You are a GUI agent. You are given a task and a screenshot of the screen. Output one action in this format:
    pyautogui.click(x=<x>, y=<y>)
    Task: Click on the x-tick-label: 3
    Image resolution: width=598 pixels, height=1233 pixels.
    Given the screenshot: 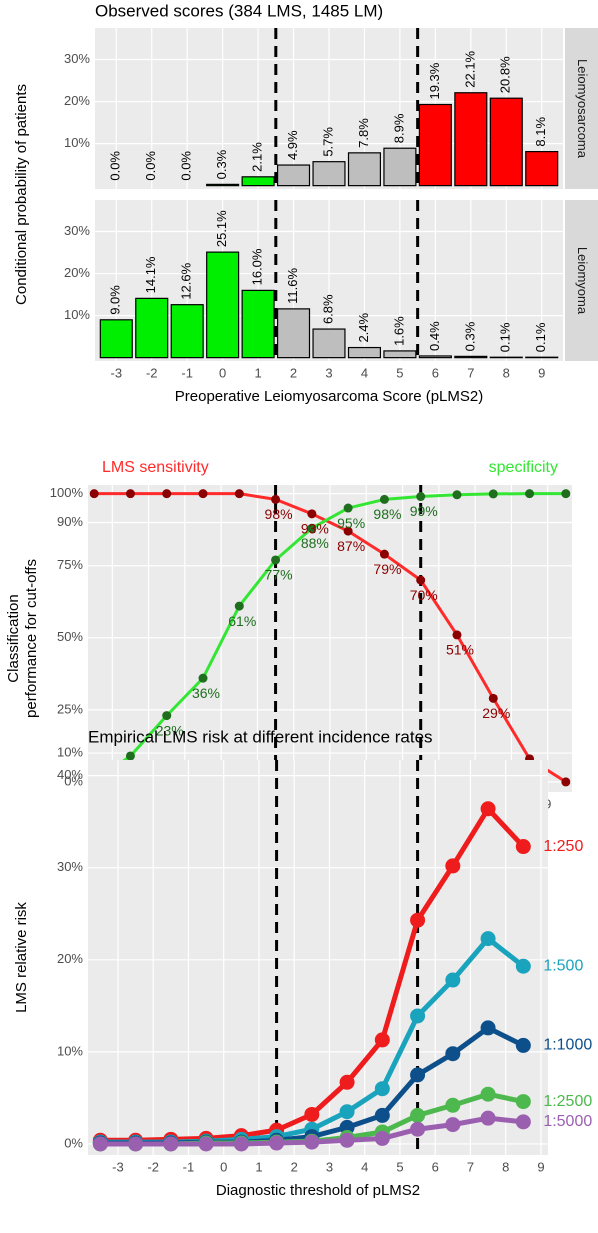 What is the action you would take?
    pyautogui.click(x=328, y=372)
    